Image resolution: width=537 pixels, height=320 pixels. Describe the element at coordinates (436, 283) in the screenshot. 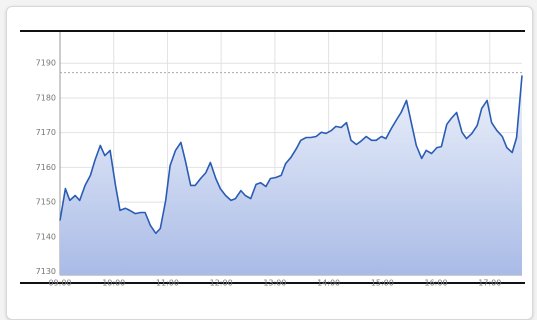

I see `x-tick-label: 16:00` at that location.